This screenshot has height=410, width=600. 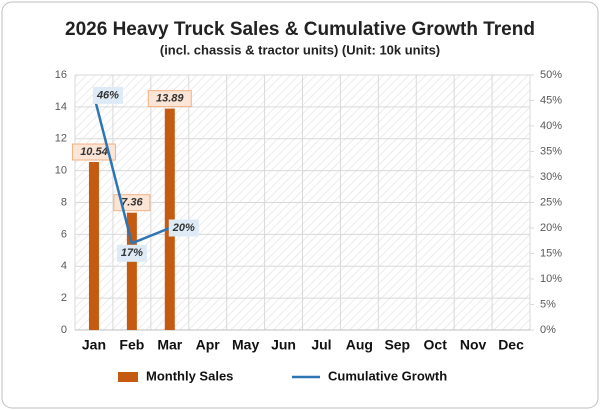 What do you see at coordinates (387, 375) in the screenshot?
I see `legend-label: Cumulative Growth` at bounding box center [387, 375].